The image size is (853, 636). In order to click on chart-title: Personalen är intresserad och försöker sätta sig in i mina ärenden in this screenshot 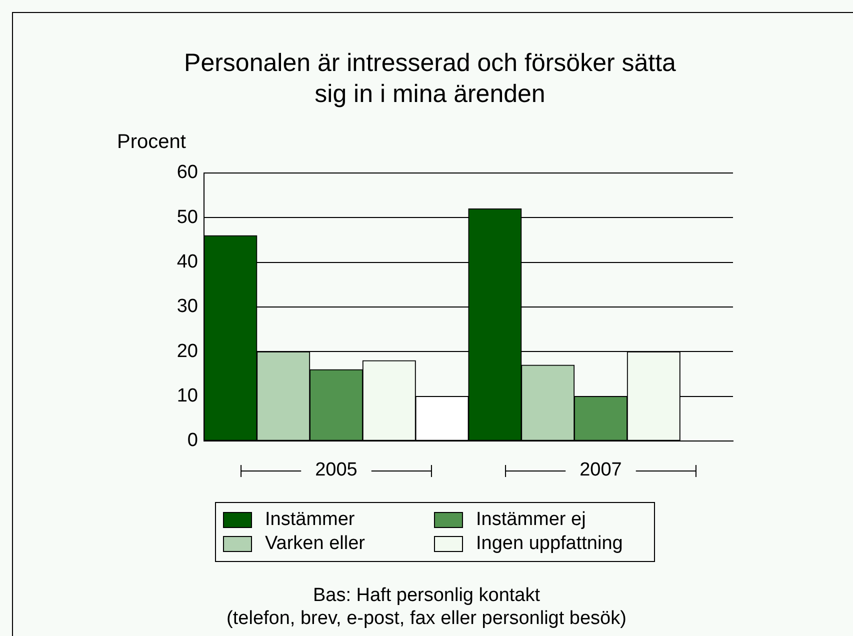, I will do `click(430, 79)`.